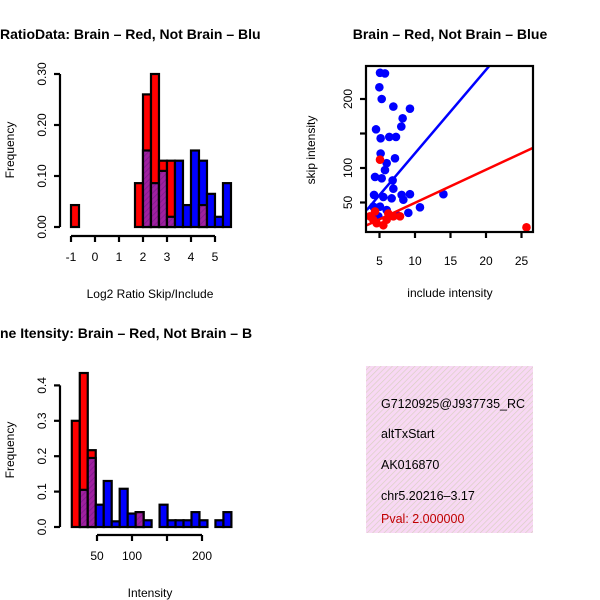  Describe the element at coordinates (119, 257) in the screenshot. I see `x-tick-label: 1` at that location.